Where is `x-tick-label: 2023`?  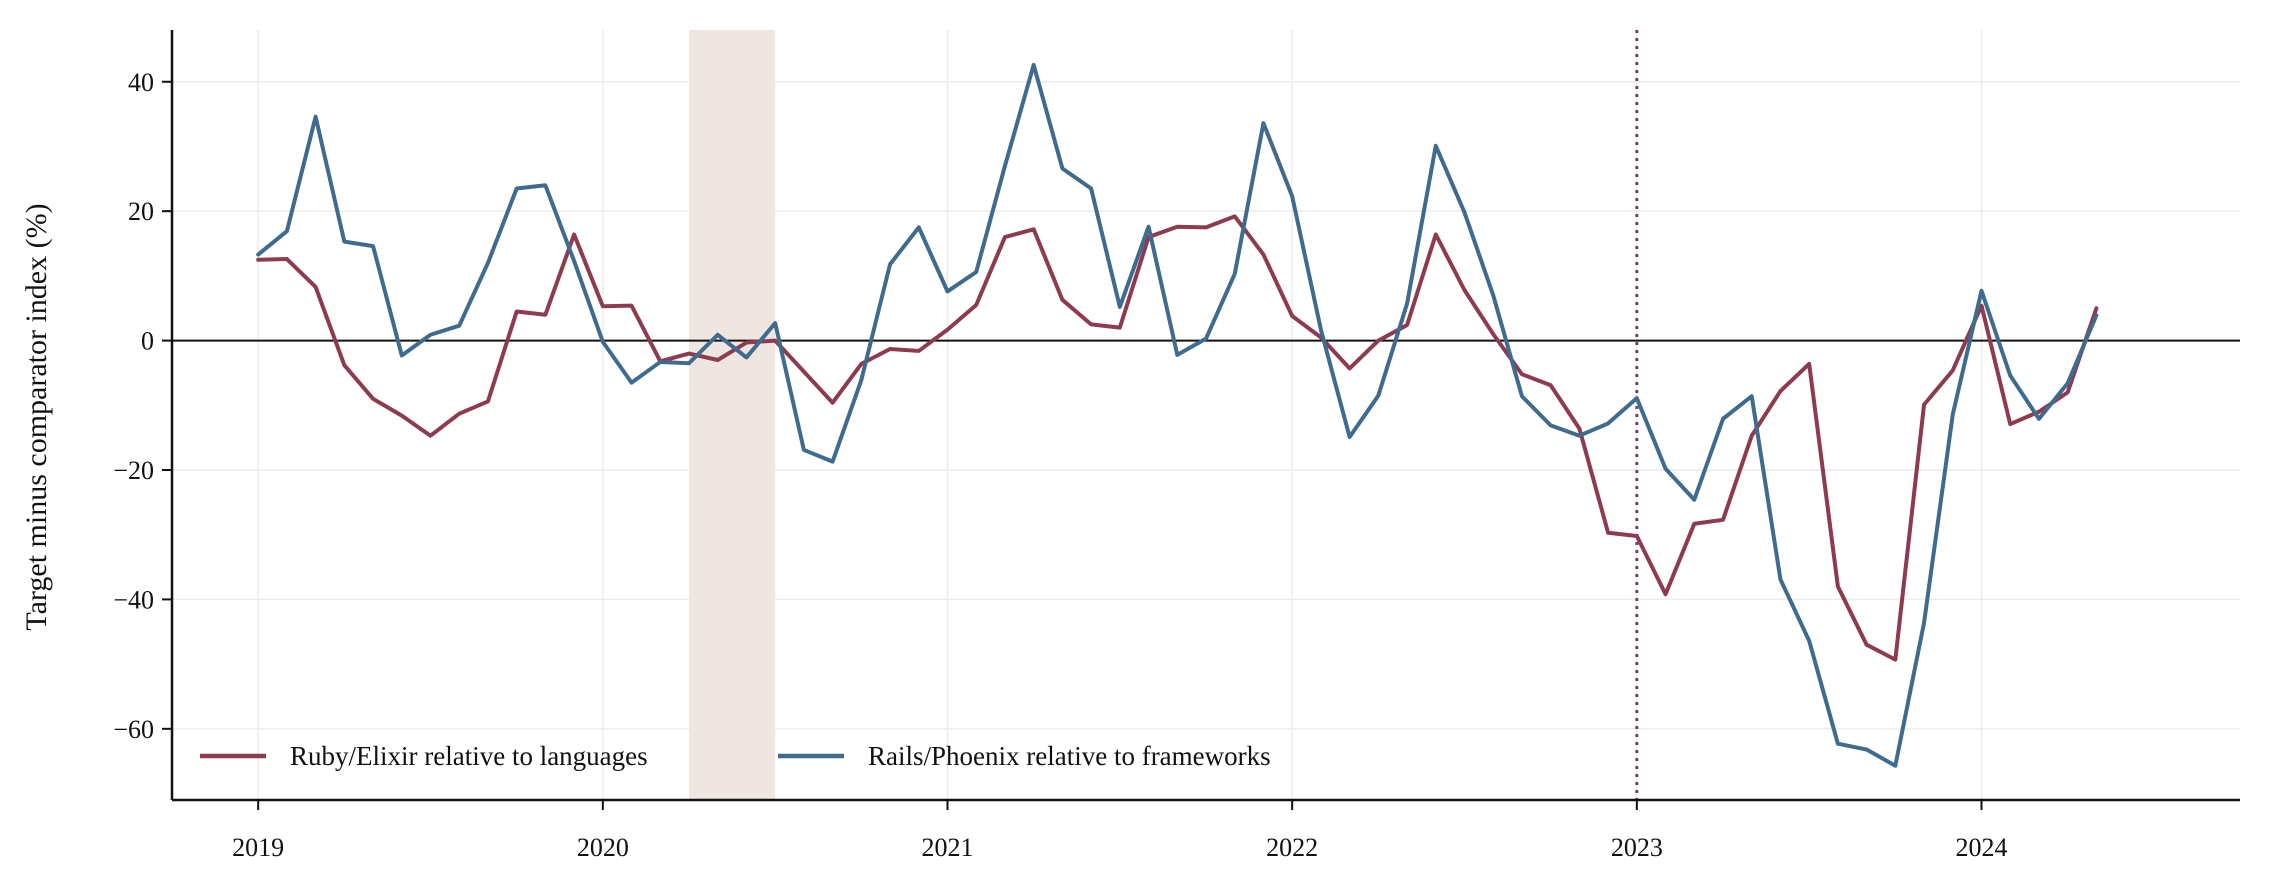
x-tick-label: 2023 is located at coordinates (1637, 847).